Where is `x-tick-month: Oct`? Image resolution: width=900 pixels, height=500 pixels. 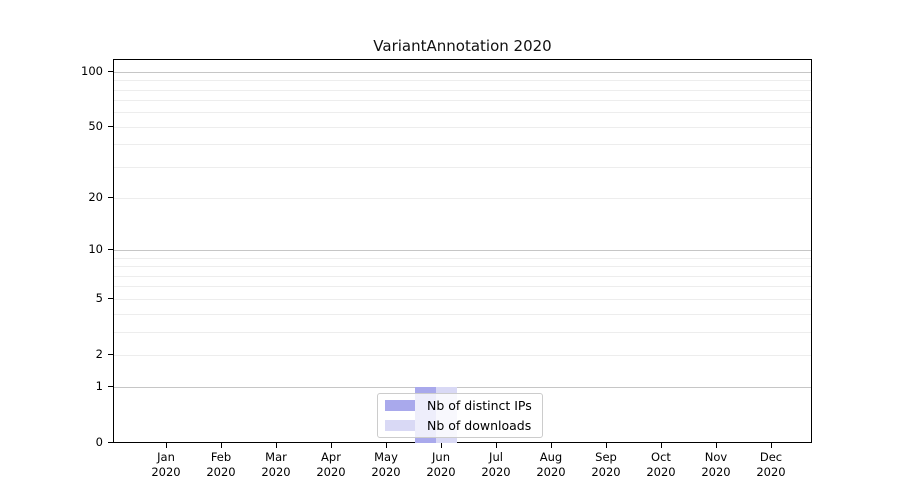
x-tick-month: Oct is located at coordinates (661, 457).